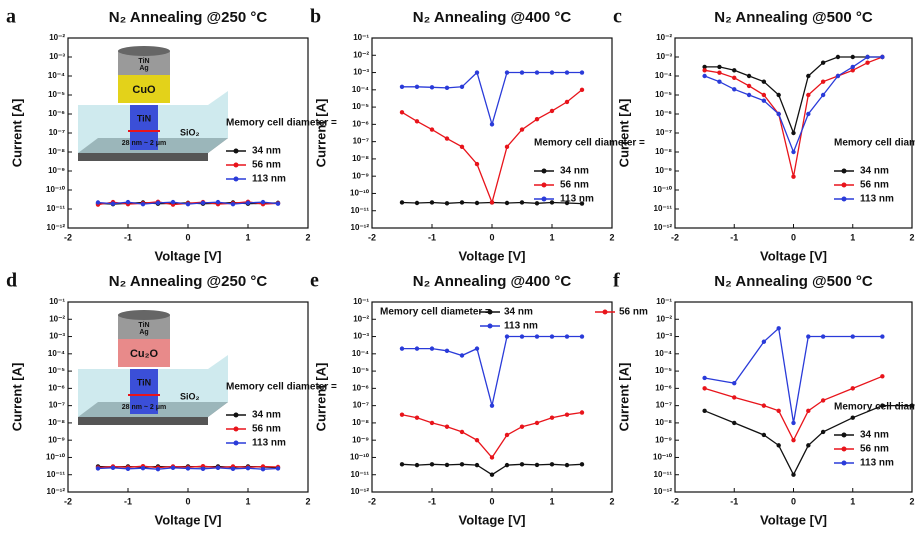  I want to click on y-tick-label: 10⁻¹, so click(664, 301).